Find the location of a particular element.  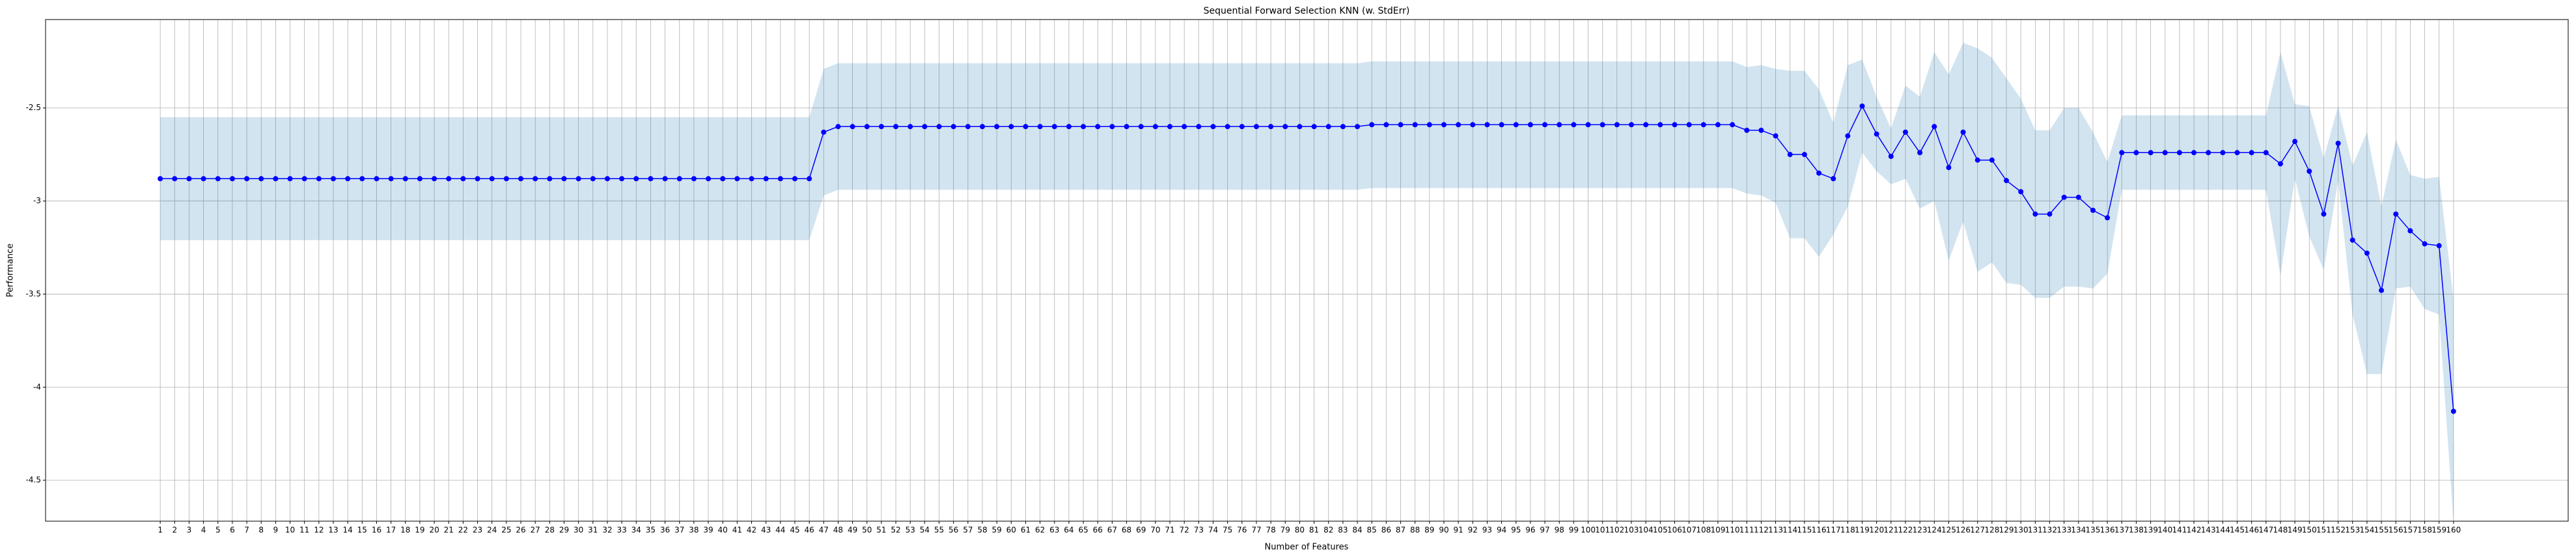

x-tick-label: 80 is located at coordinates (1300, 530).